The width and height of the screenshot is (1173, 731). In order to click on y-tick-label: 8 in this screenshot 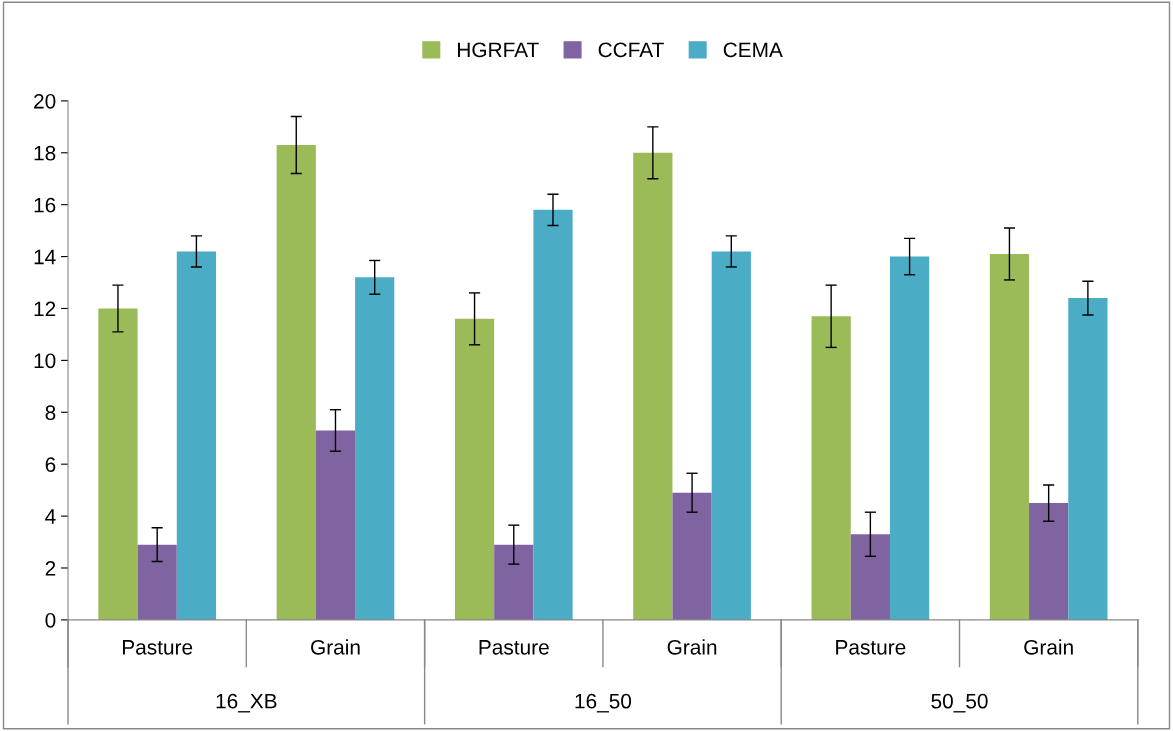, I will do `click(50, 413)`.